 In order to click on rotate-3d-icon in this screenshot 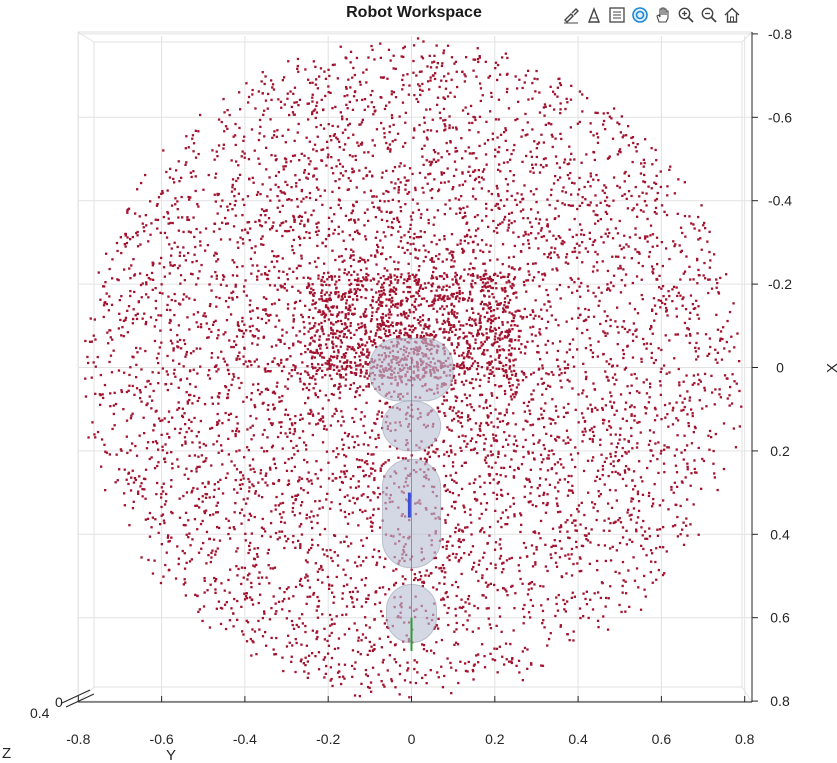, I will do `click(639, 15)`.